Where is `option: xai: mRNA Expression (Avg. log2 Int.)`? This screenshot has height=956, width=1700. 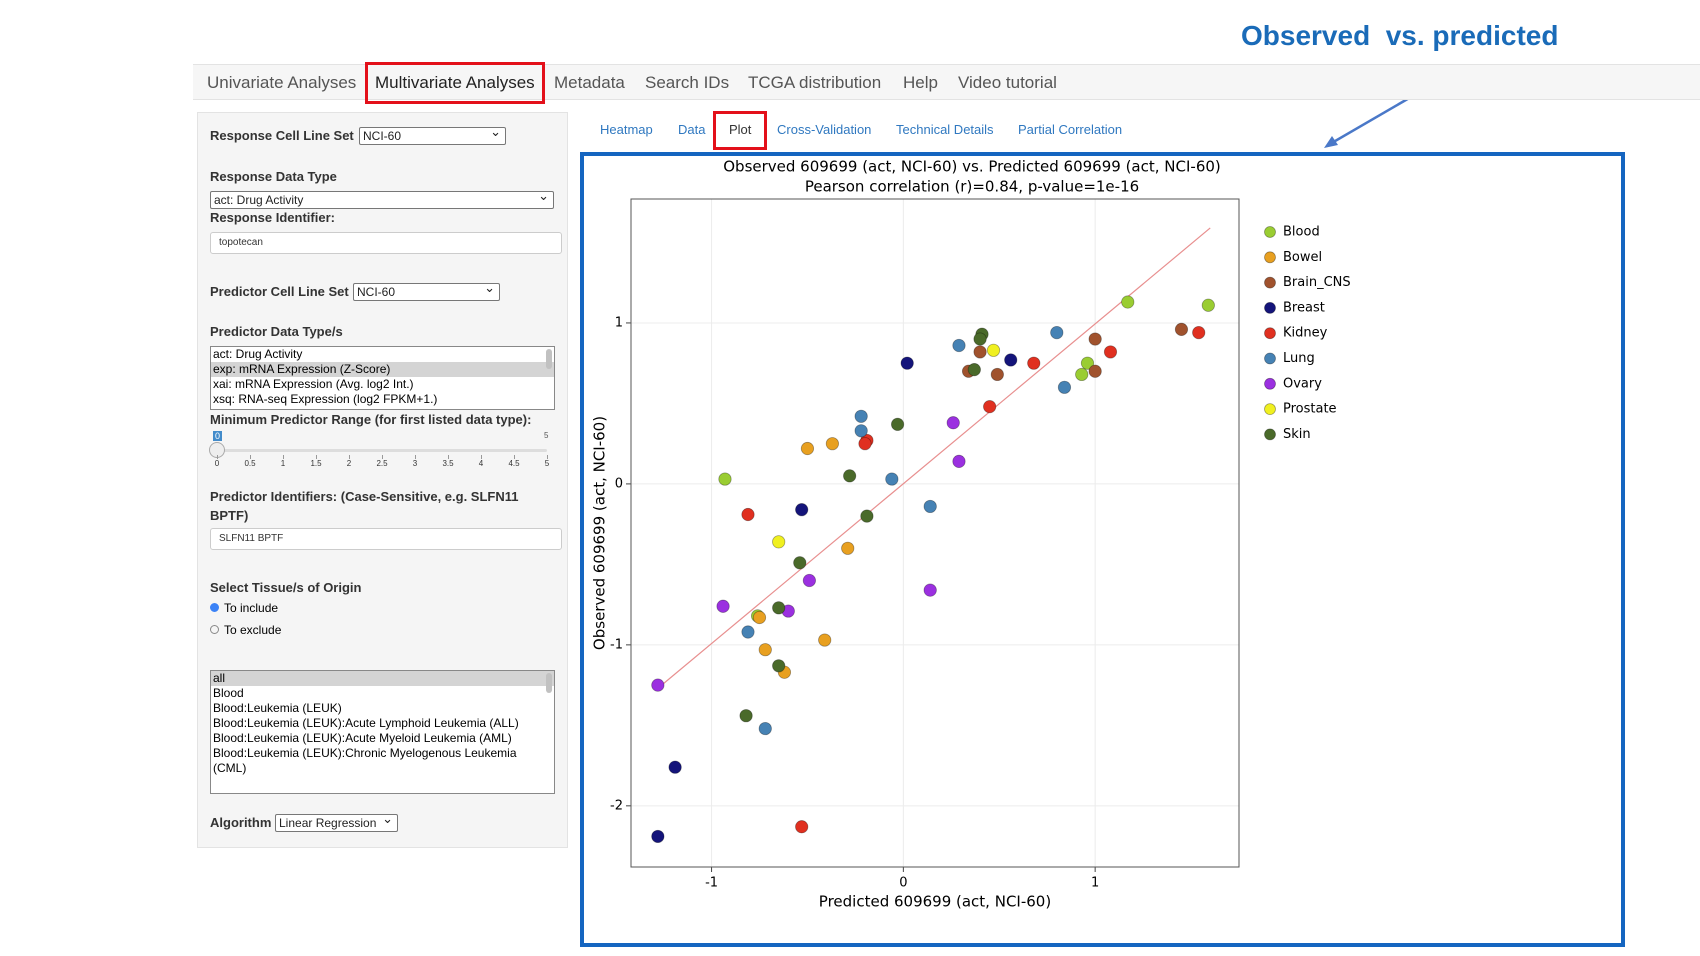
option: xai: mRNA Expression (Avg. log2 Int.) is located at coordinates (313, 384).